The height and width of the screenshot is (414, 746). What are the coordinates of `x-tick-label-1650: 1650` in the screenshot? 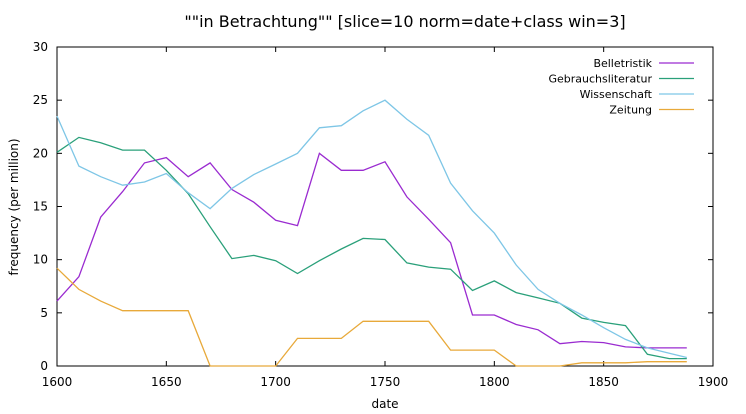 It's located at (166, 382).